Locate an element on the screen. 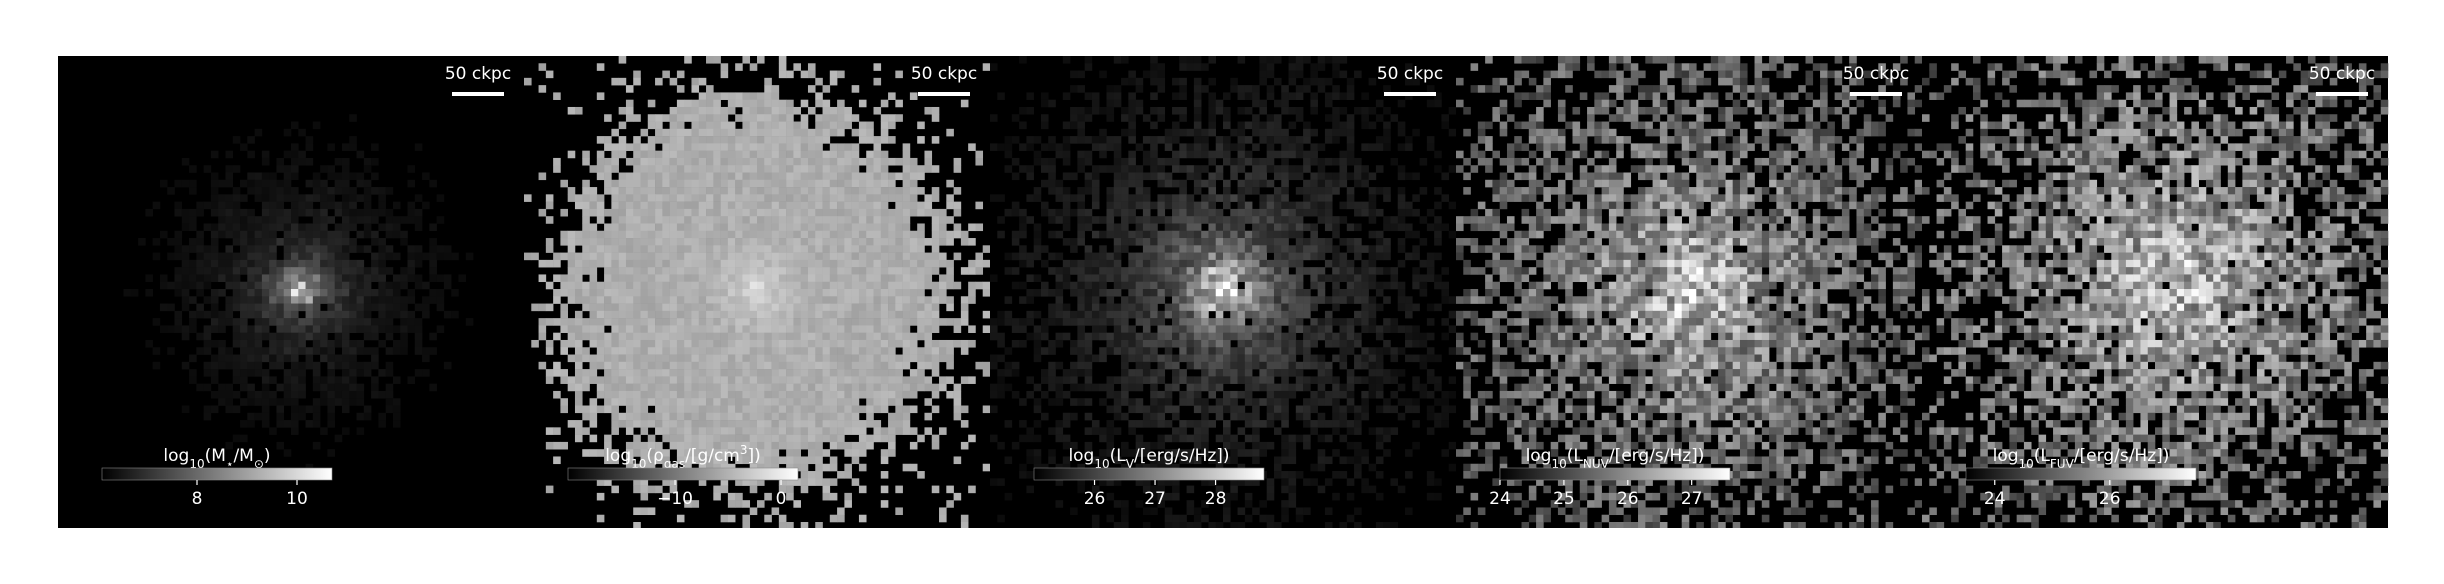 The image size is (2444, 584). colorbar-label-part: V is located at coordinates (1130, 464).